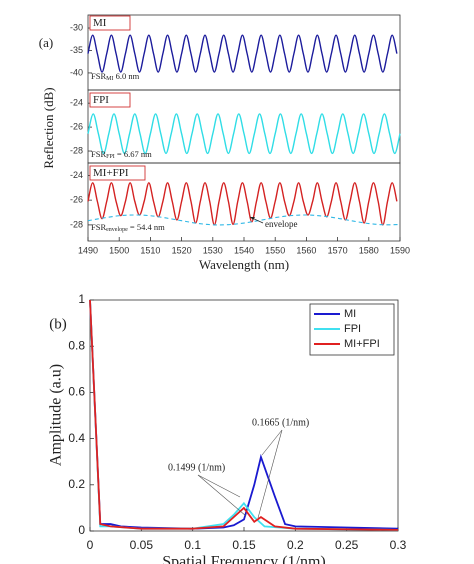 This screenshot has height=564, width=474. I want to click on y-tick-label: 0.2, so click(76, 484).